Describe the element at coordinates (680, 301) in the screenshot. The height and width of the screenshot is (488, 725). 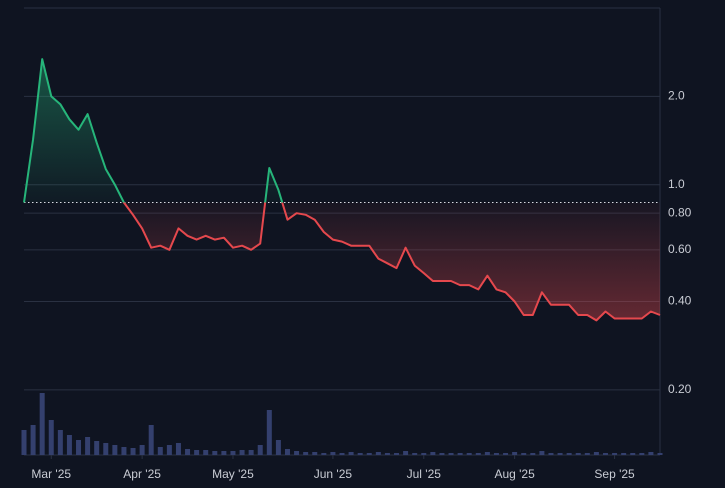
I see `y-tick-label: 0.40` at that location.